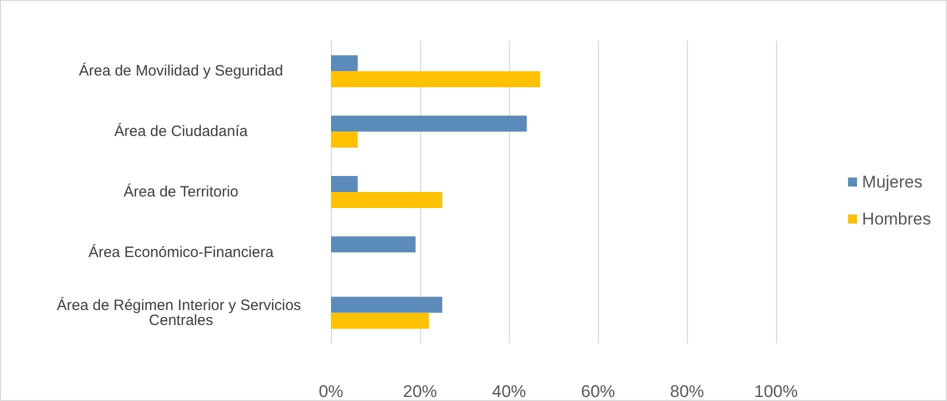 The height and width of the screenshot is (401, 947). I want to click on y-tick-label: Área Económico-Financiera, so click(181, 251).